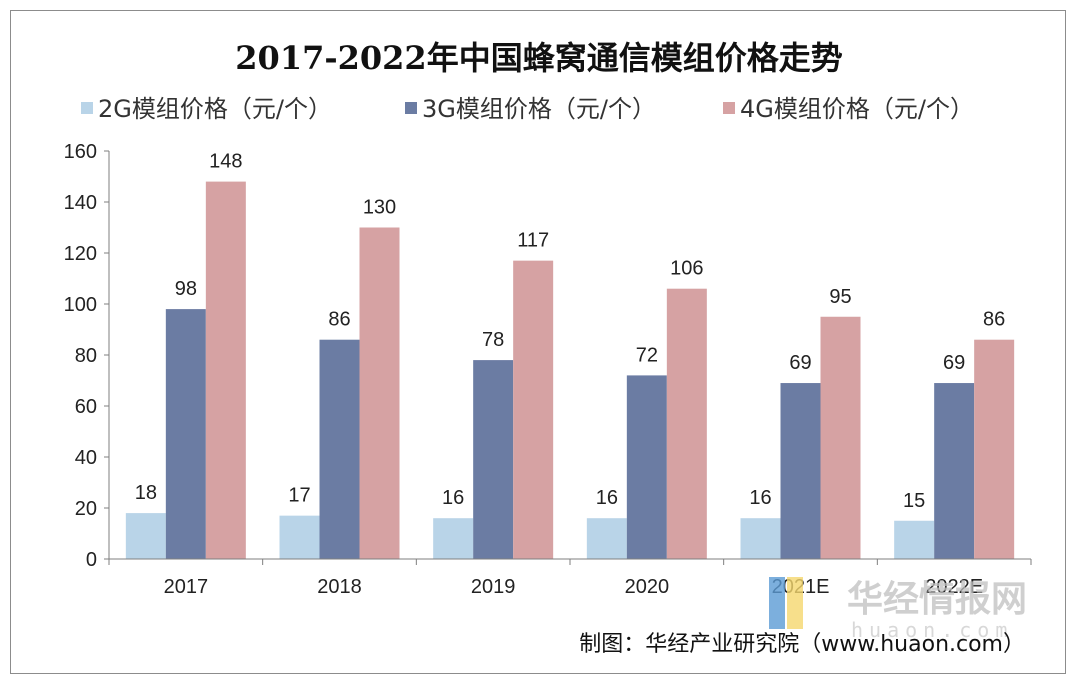 This screenshot has height=686, width=1078. Describe the element at coordinates (146, 493) in the screenshot. I see `data-label: 18` at that location.